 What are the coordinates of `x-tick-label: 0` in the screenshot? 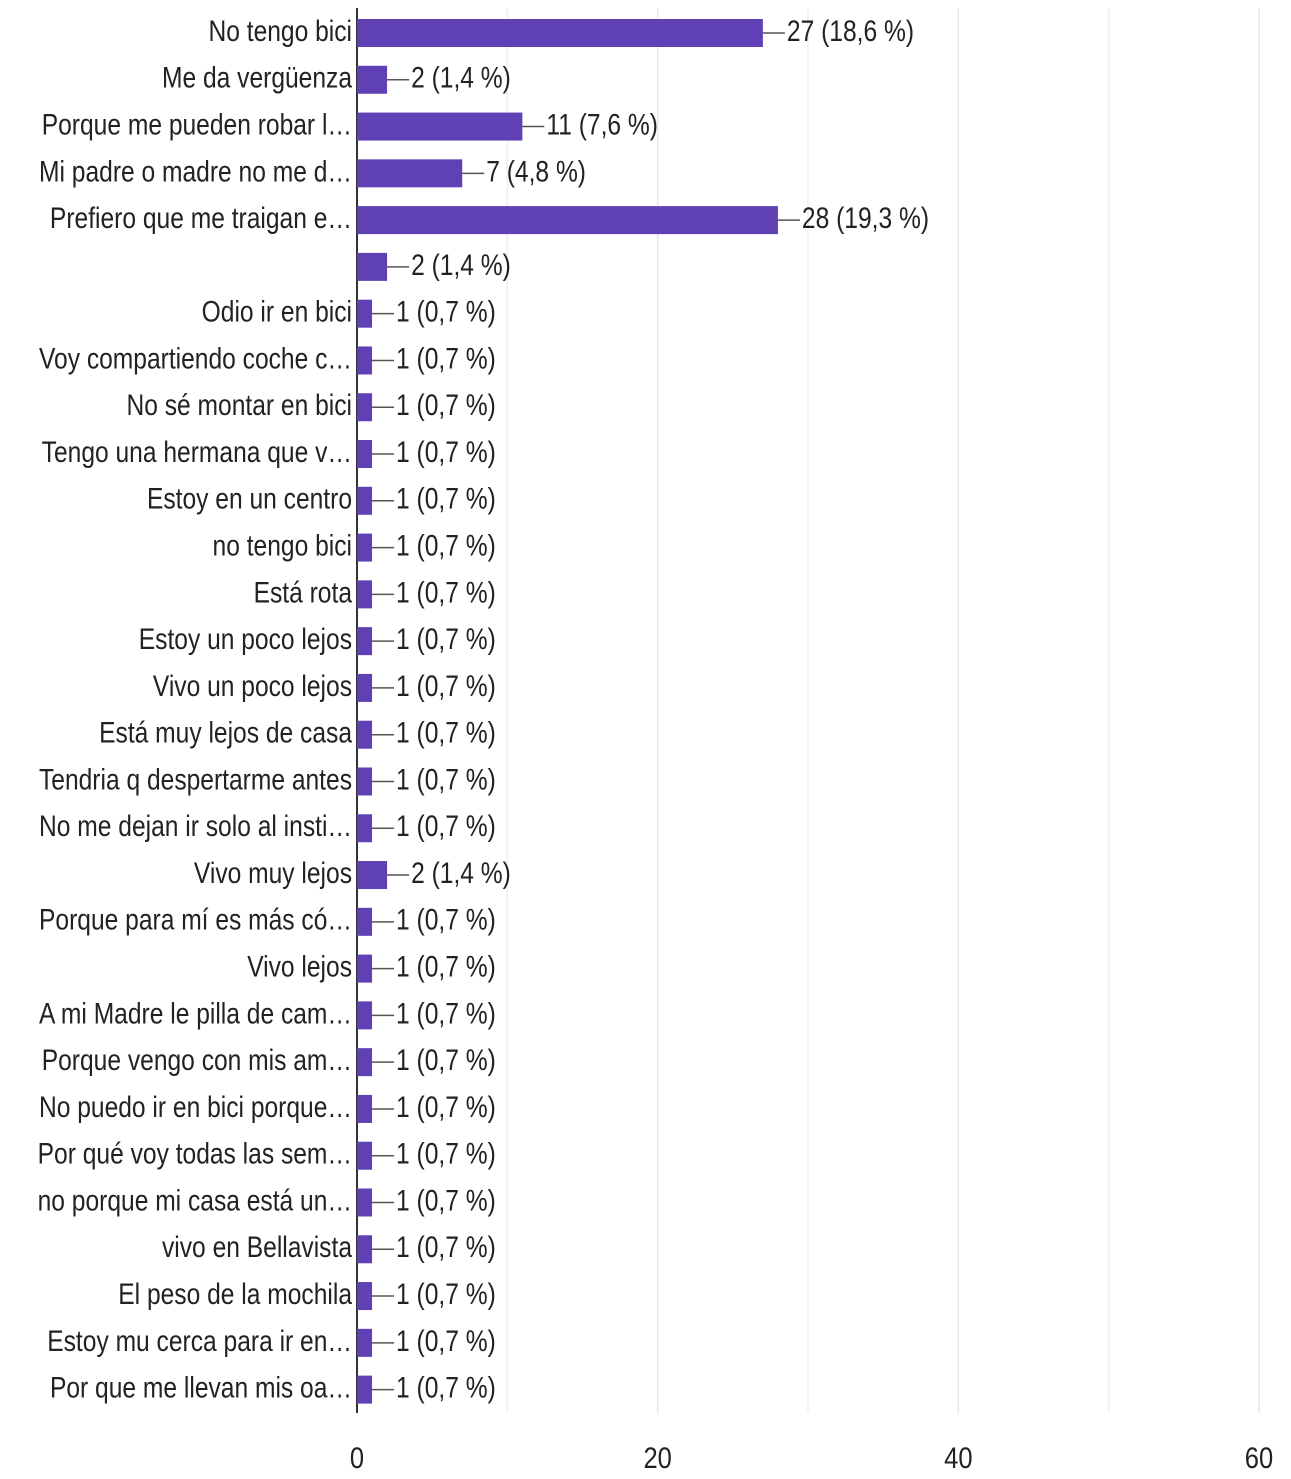 It's located at (357, 1457).